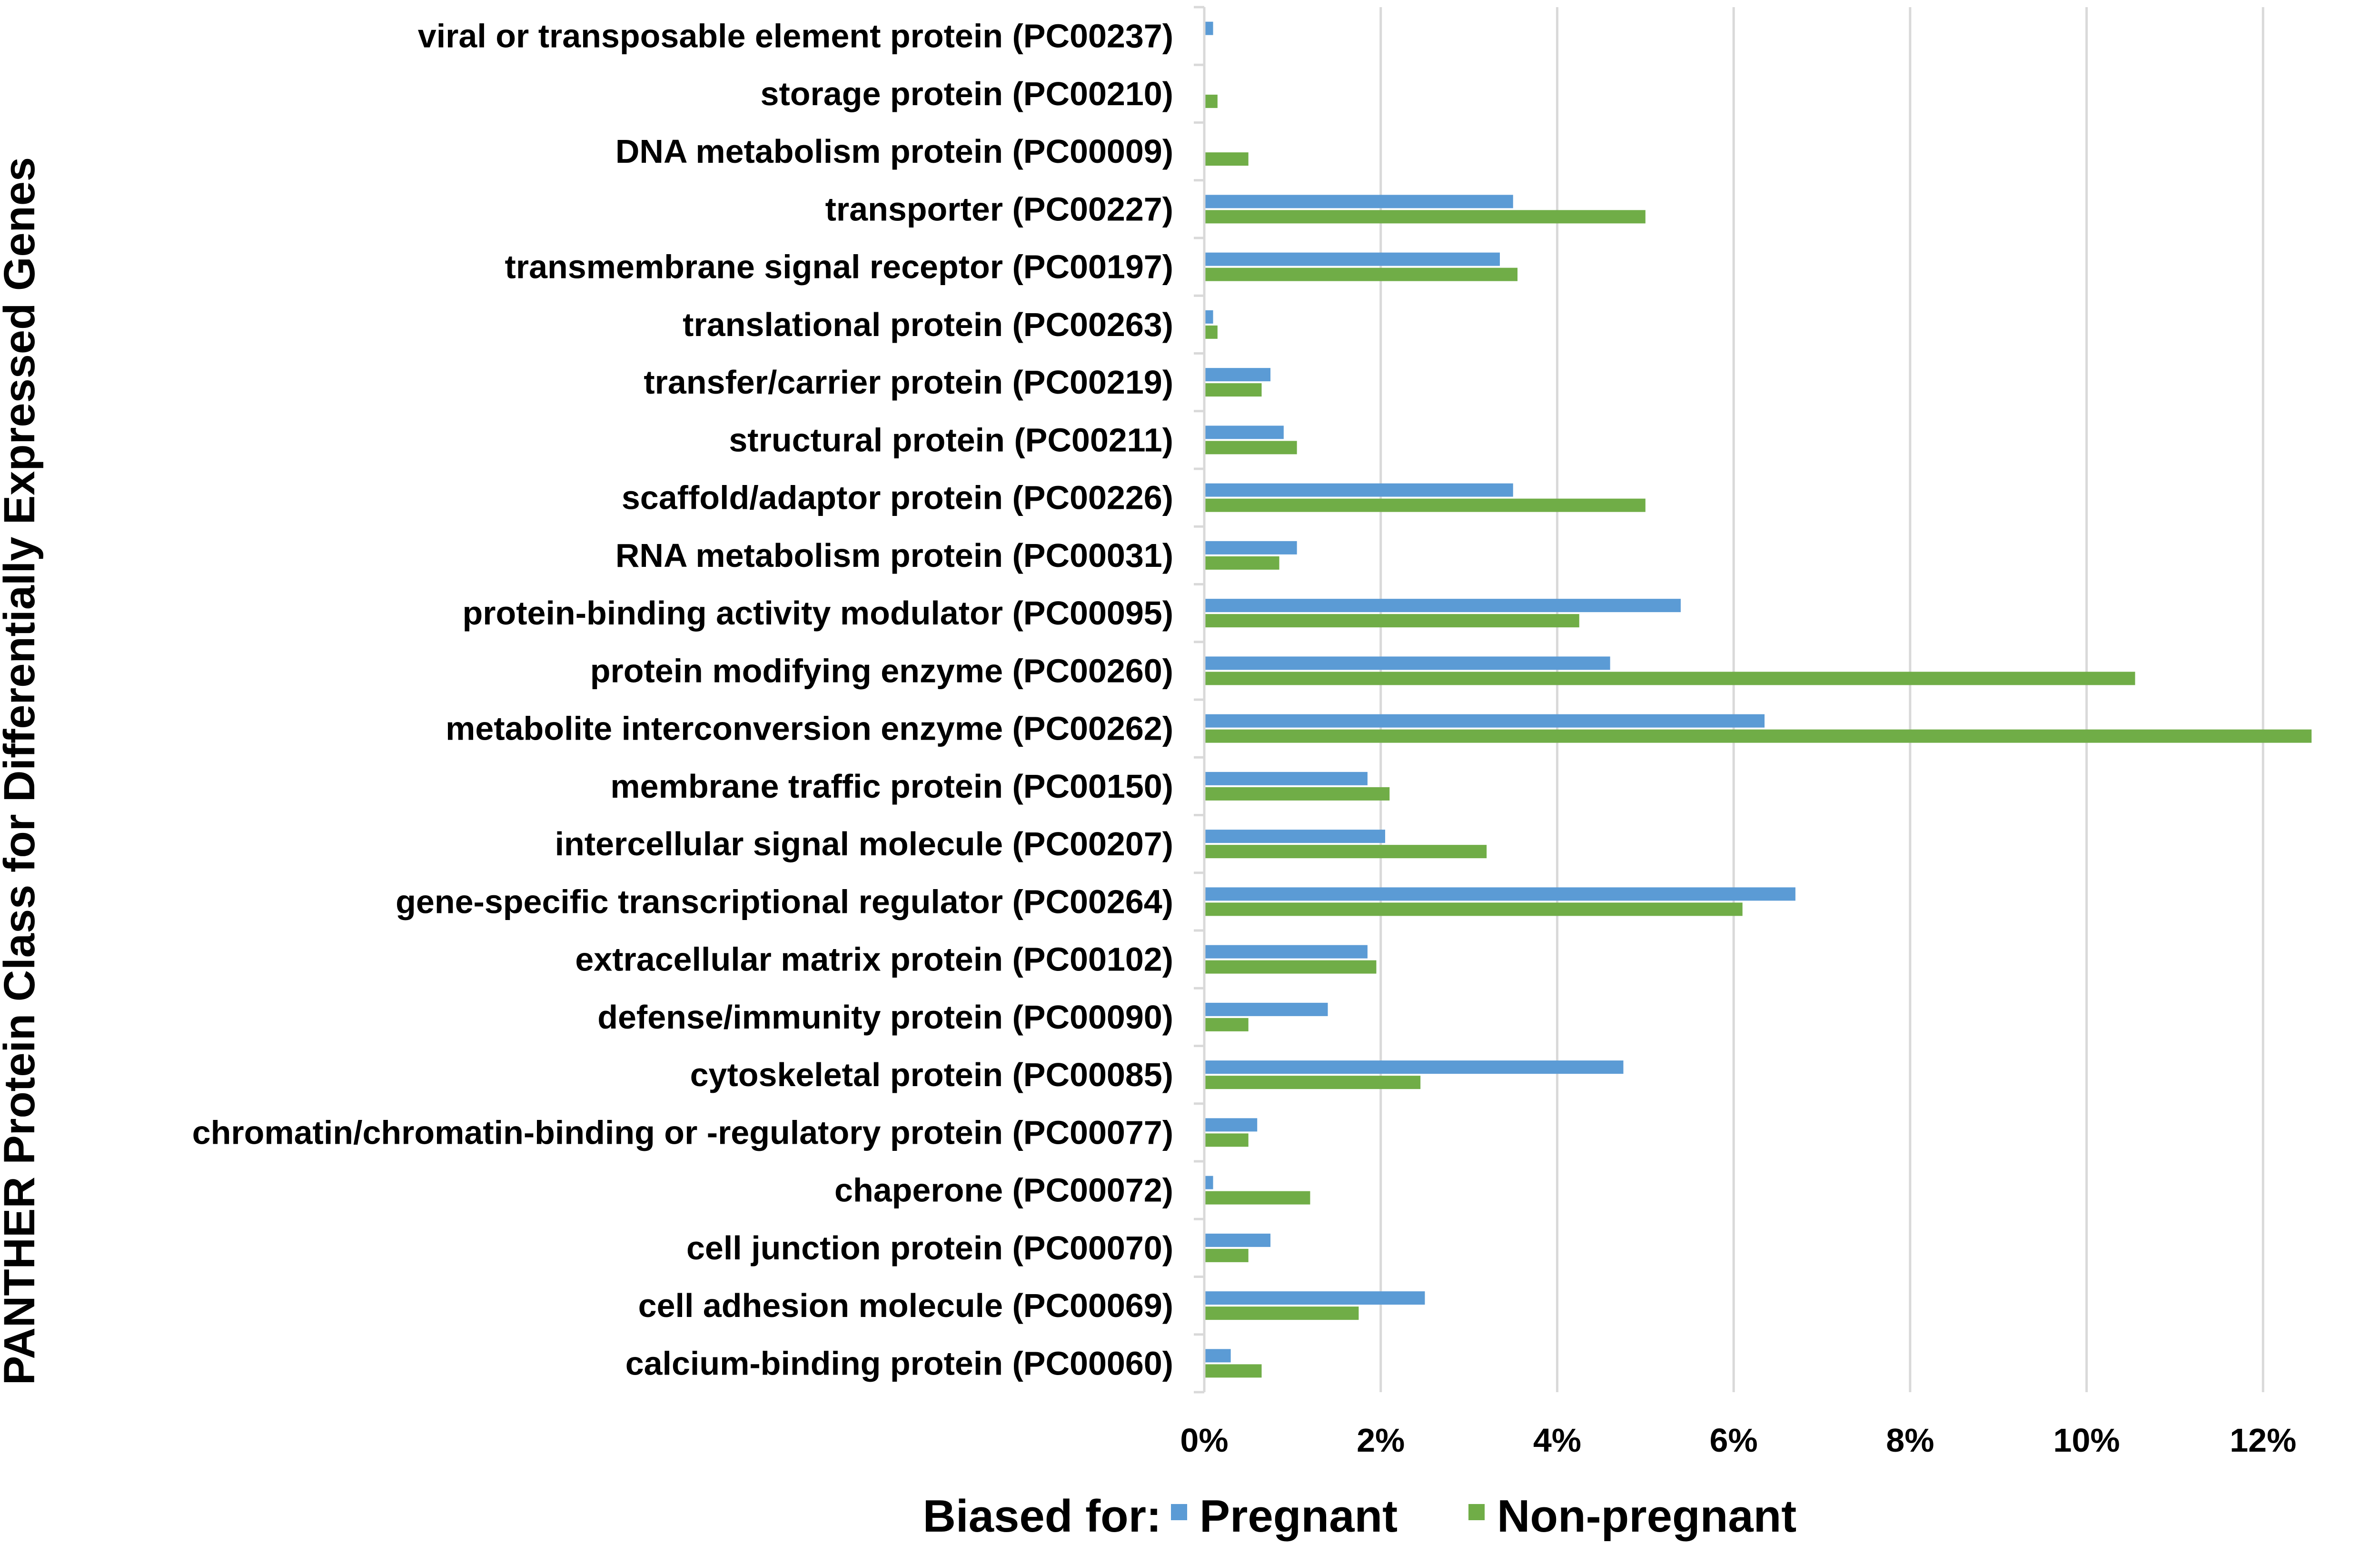 This screenshot has width=2380, height=1544. Describe the element at coordinates (1425, 217) in the screenshot. I see `bar-non-pregnant-transporter-pc00227` at that location.